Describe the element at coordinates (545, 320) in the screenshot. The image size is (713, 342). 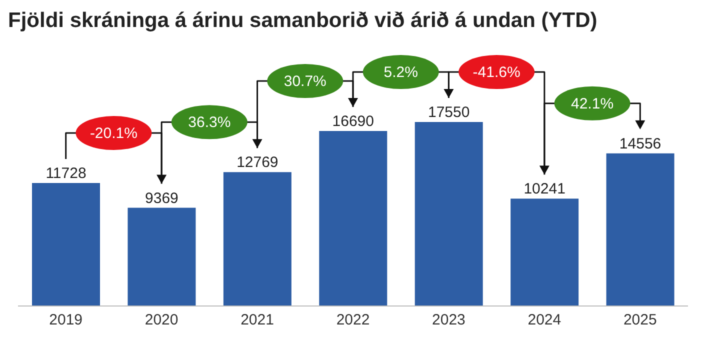
I see `x-tick-label: 2024` at that location.